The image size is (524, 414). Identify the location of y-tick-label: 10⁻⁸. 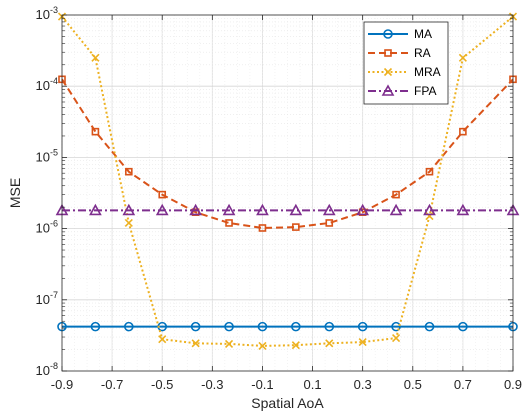
(47, 369).